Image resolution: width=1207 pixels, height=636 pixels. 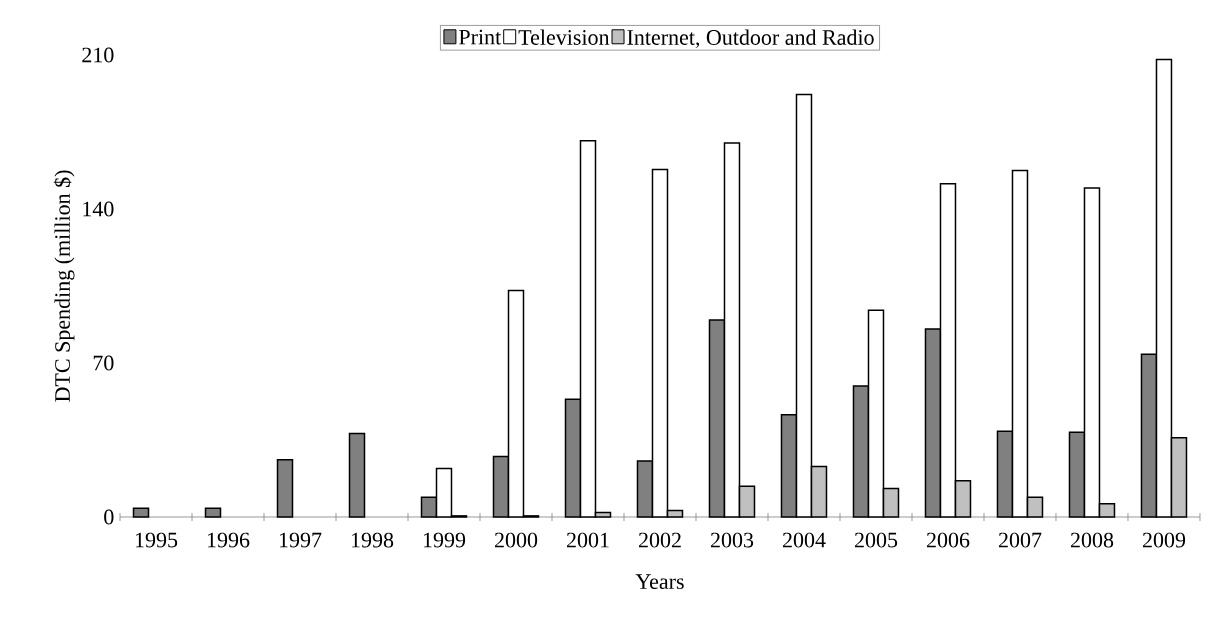 What do you see at coordinates (98, 55) in the screenshot?
I see `y-tick-label: 210` at bounding box center [98, 55].